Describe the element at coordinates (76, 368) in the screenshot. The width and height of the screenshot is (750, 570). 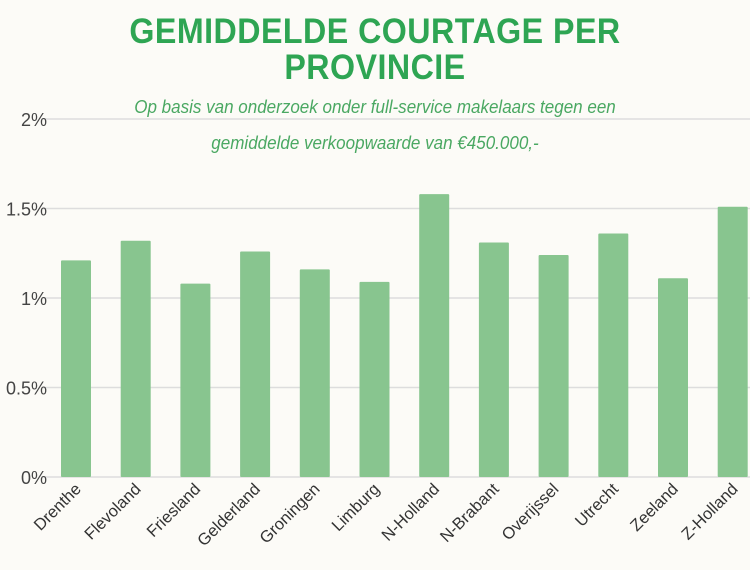
I see `bar-drenthe` at that location.